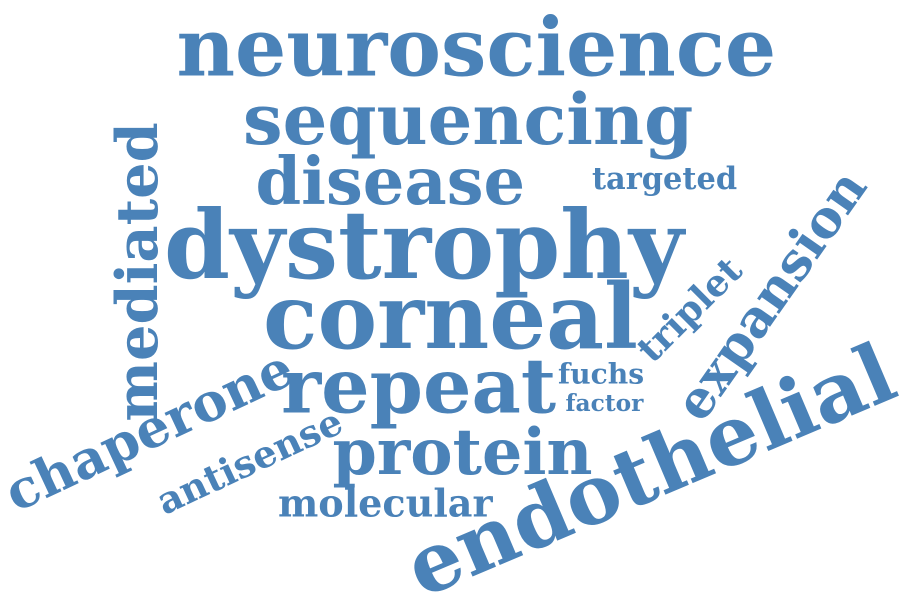 The height and width of the screenshot is (603, 900). I want to click on word-disease: disease, so click(389, 182).